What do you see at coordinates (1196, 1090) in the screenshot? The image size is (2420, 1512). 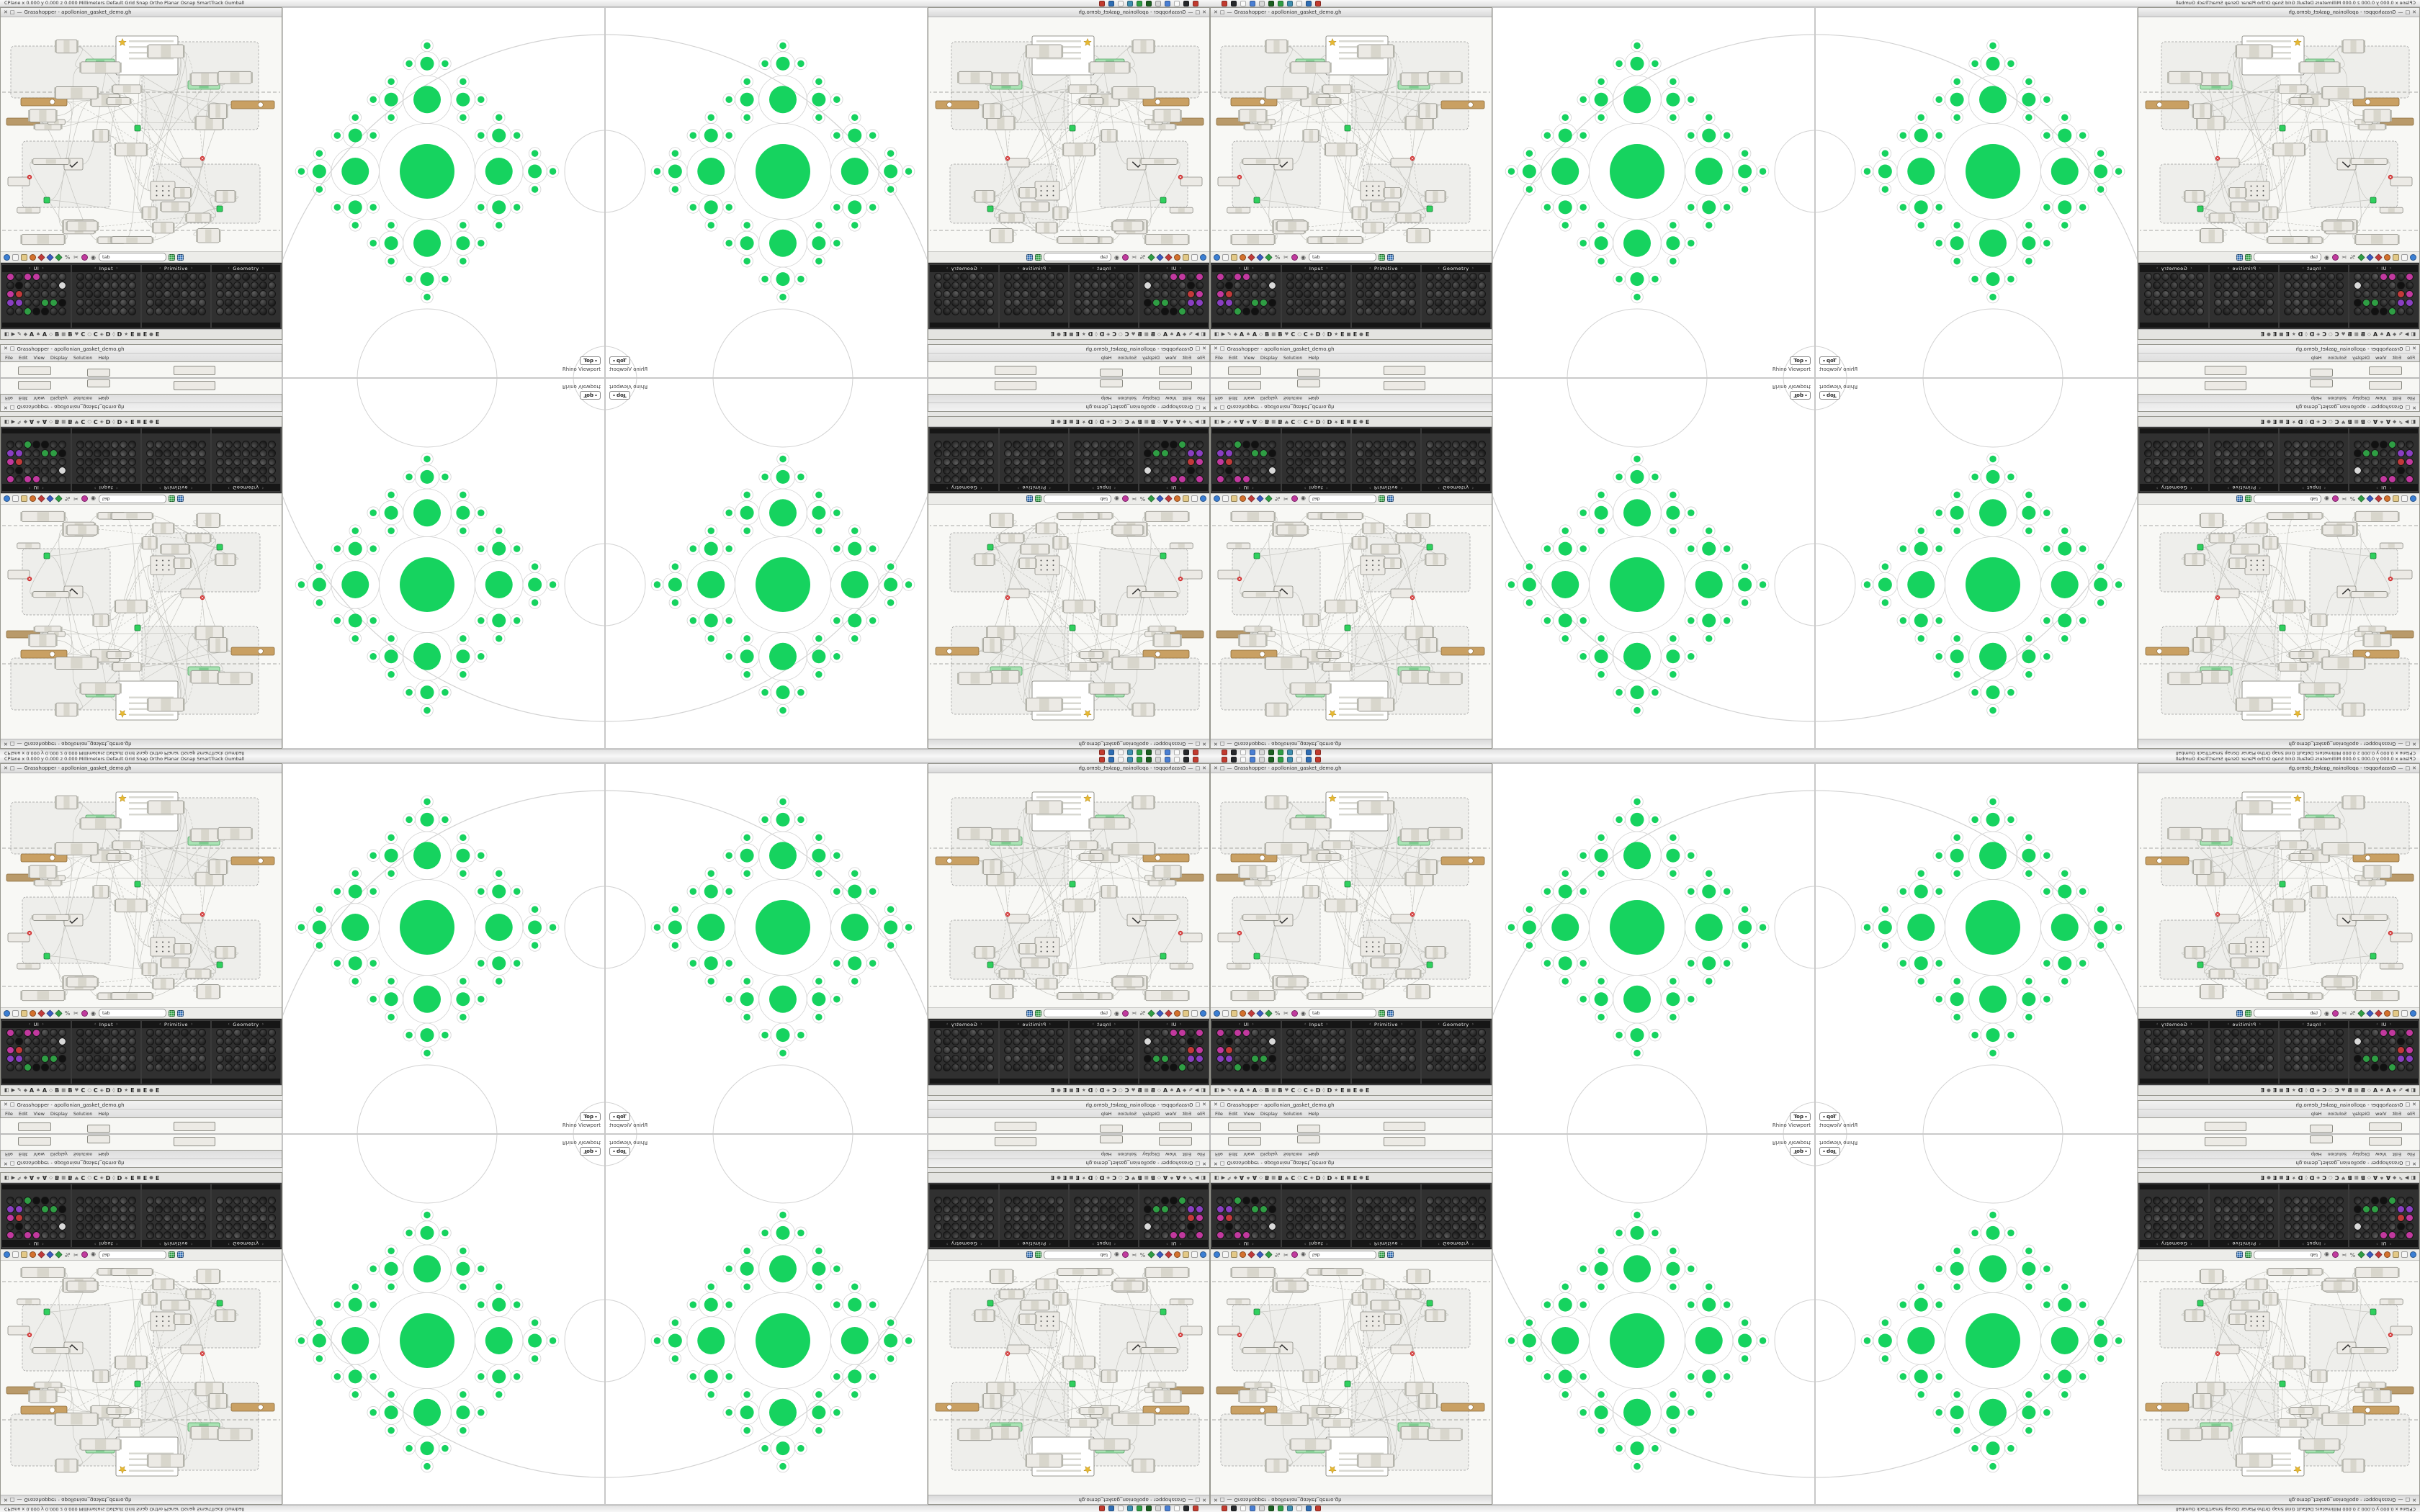 I see `tab-strip-icon: ▶` at bounding box center [1196, 1090].